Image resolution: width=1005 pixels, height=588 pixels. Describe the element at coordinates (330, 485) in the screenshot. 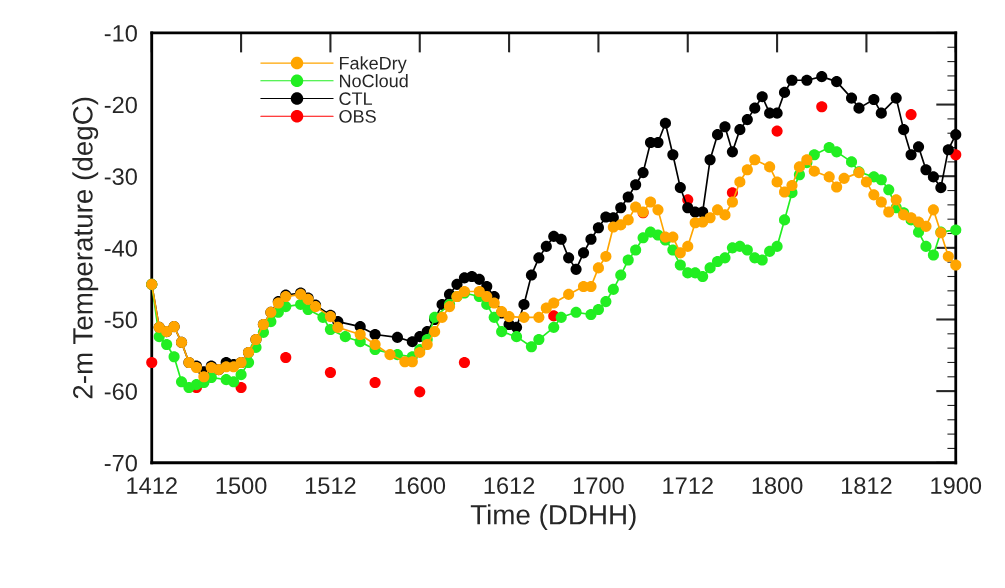

I see `x-tick-label: 1512` at that location.